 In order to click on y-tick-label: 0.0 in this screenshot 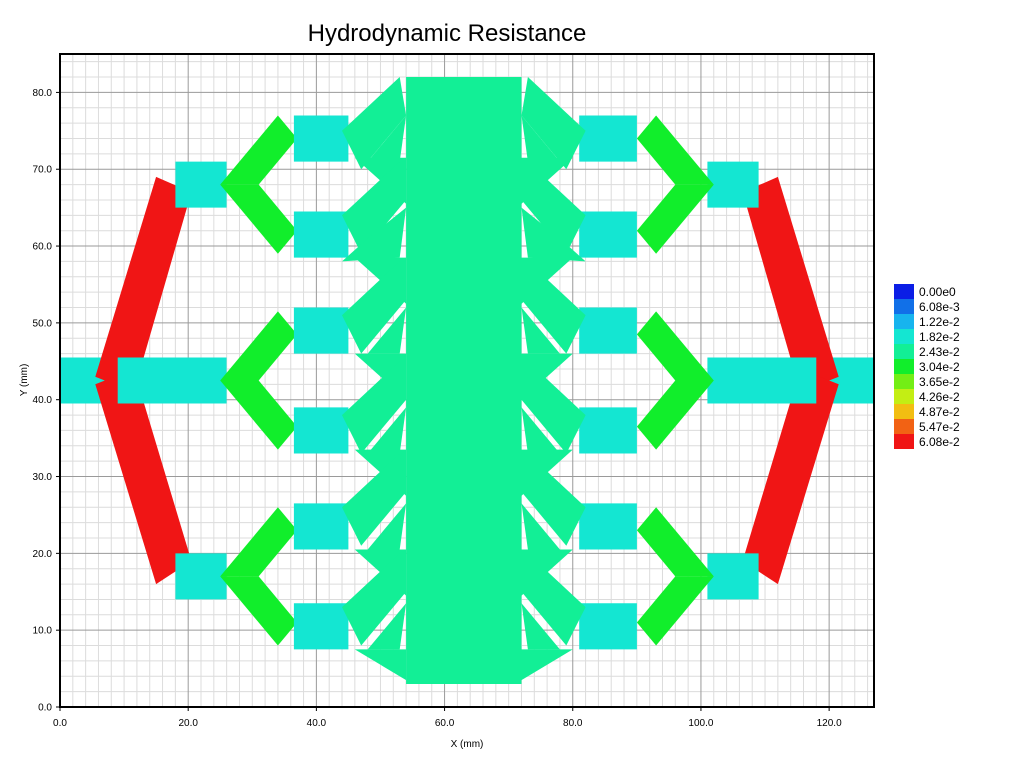, I will do `click(45, 708)`.